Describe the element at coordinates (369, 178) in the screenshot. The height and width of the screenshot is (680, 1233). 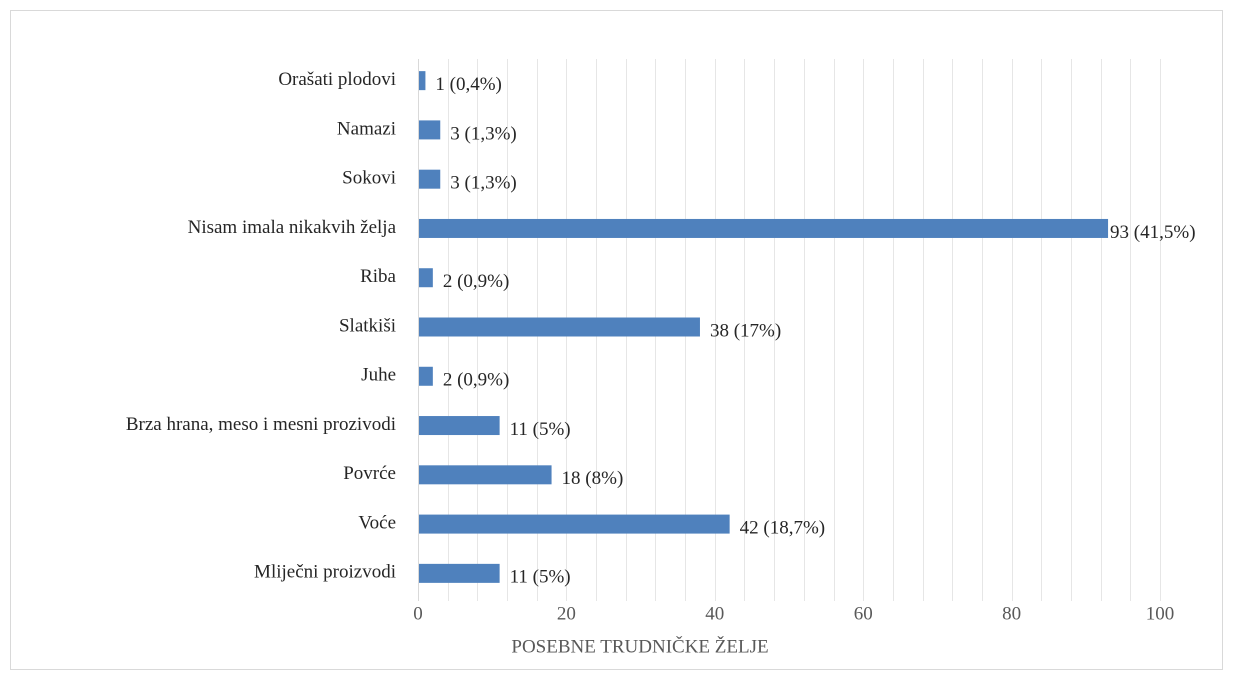
I see `y-tick-label: Sokovi` at that location.